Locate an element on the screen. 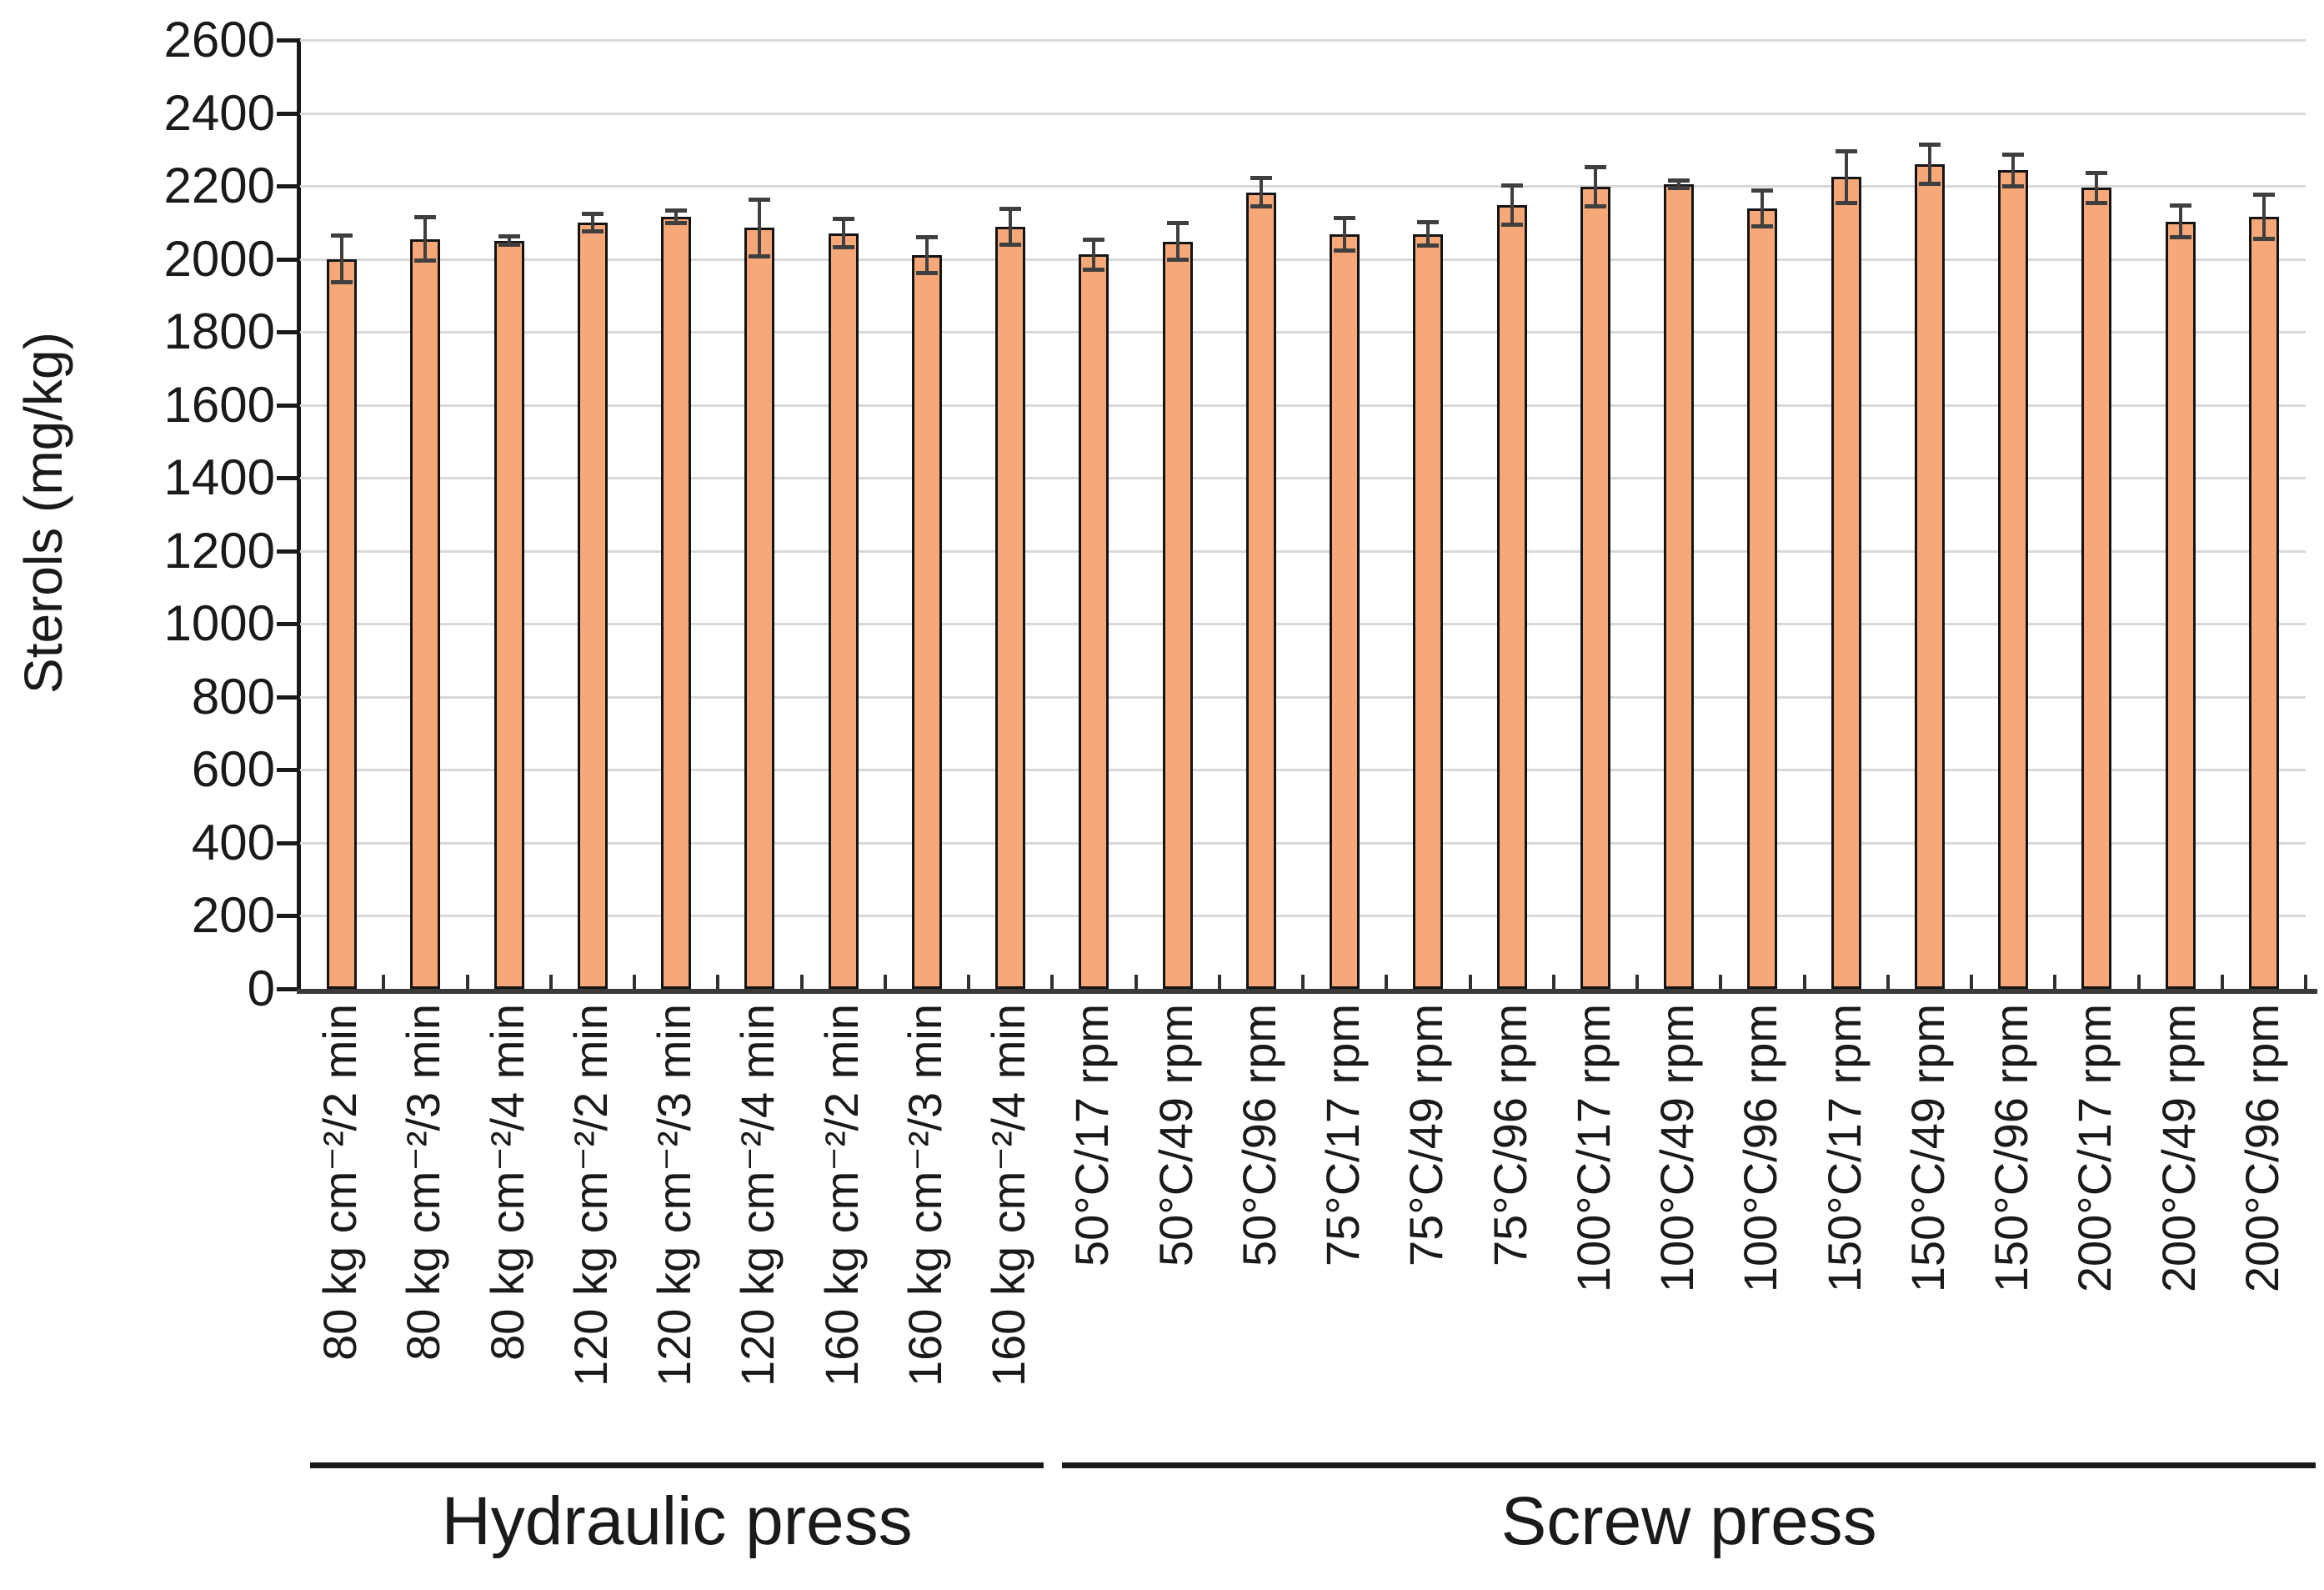  x-category-label: 160 kg cm⁻²/4 min is located at coordinates (1009, 1195).